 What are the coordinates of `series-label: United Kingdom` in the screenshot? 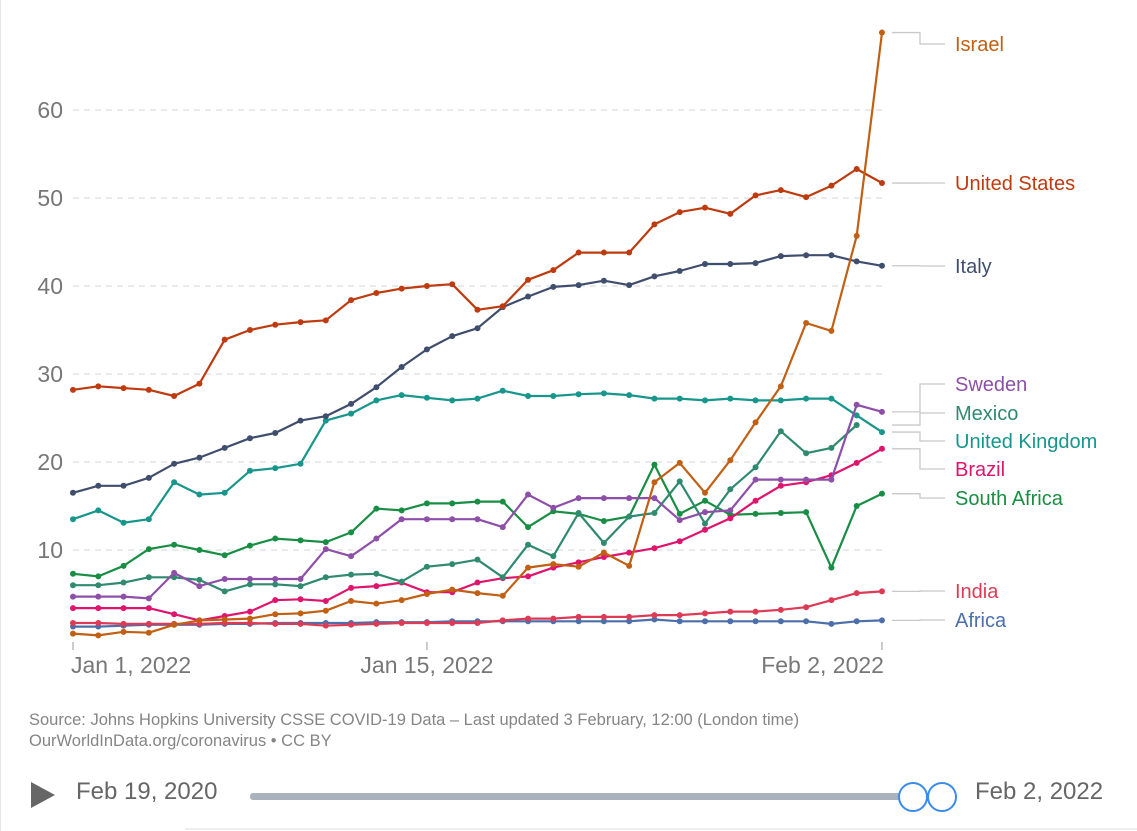 It's located at (1026, 442).